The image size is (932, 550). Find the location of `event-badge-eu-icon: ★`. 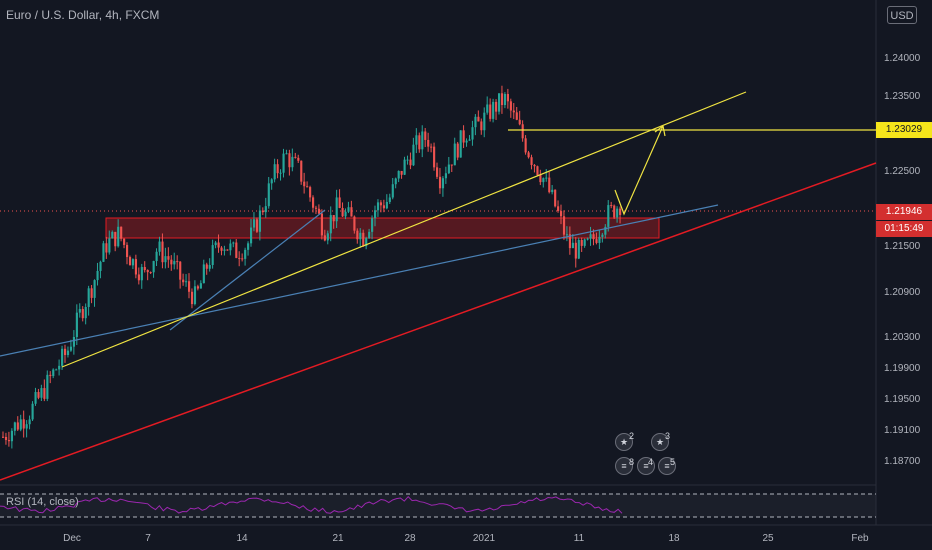

event-badge-eu-icon: ★ is located at coordinates (624, 442).